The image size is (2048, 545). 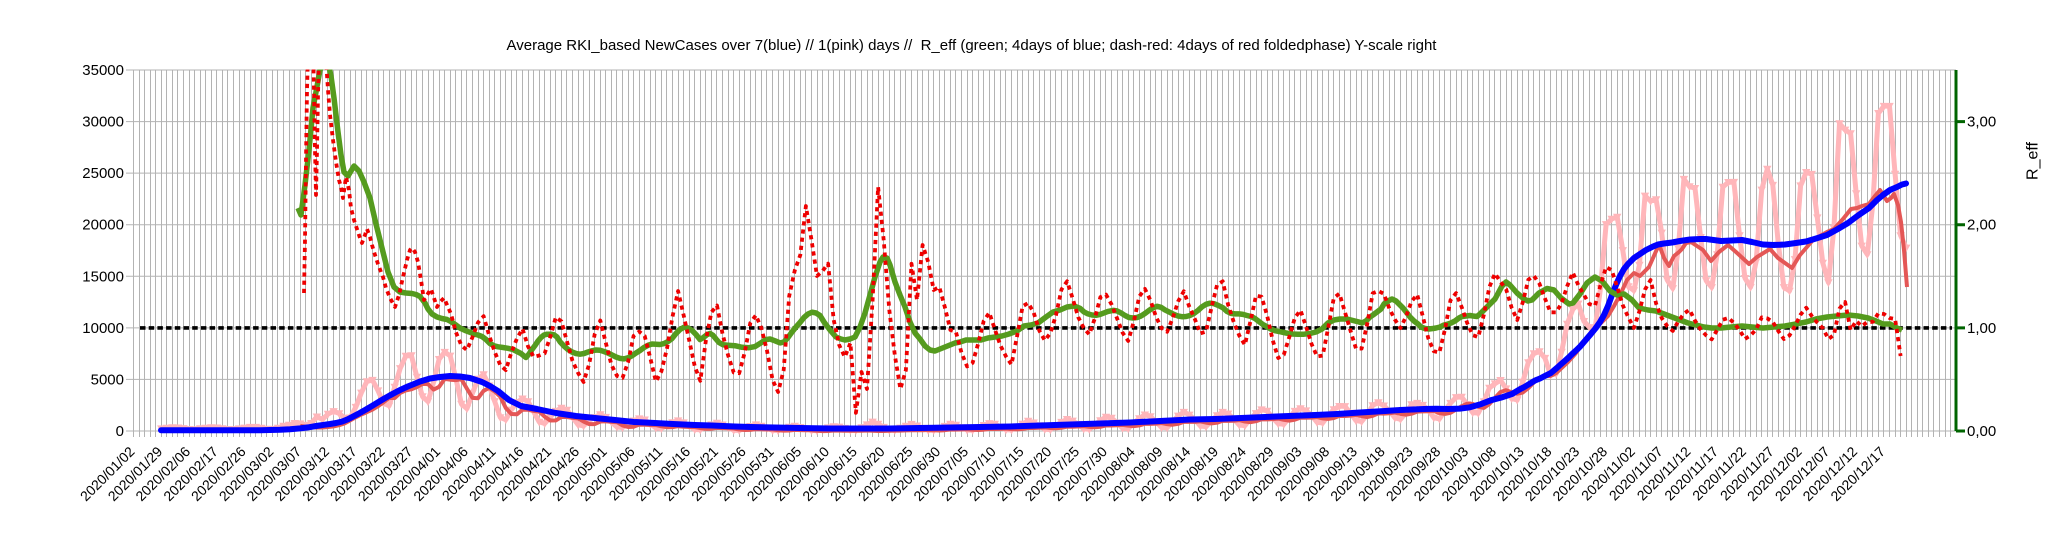 What do you see at coordinates (1981, 225) in the screenshot?
I see `svg-text: 2,00` at bounding box center [1981, 225].